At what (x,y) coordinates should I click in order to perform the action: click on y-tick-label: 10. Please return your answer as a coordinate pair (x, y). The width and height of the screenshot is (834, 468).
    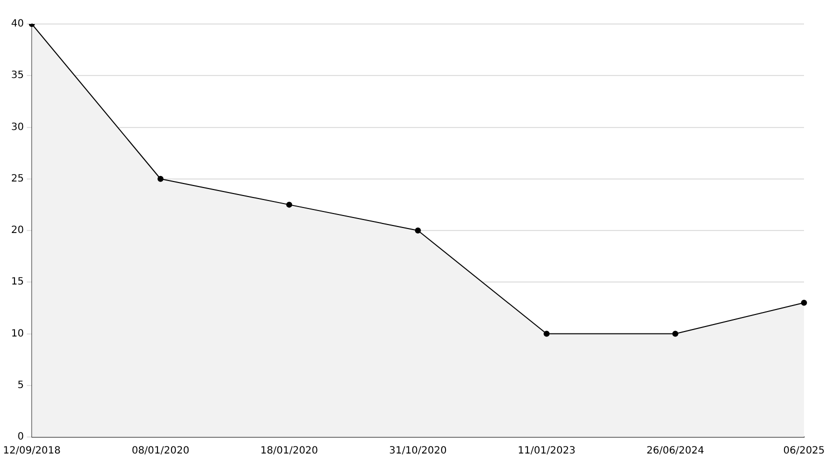
    Looking at the image, I should click on (17, 334).